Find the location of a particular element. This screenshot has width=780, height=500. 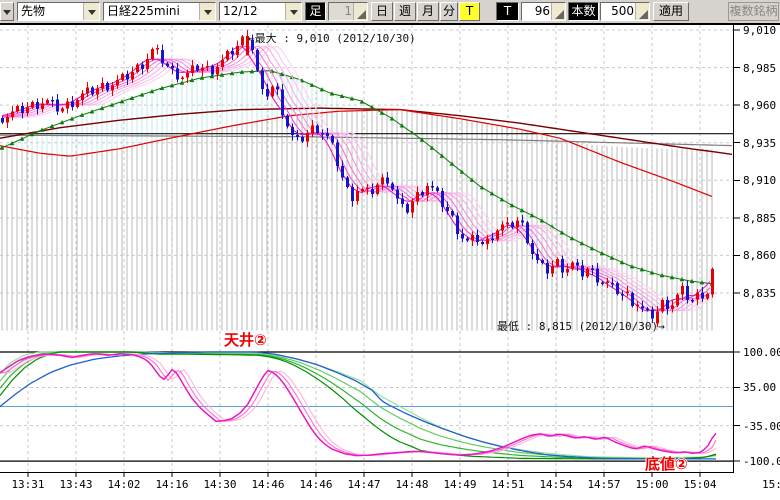

period-week-button: 週 is located at coordinates (405, 11).